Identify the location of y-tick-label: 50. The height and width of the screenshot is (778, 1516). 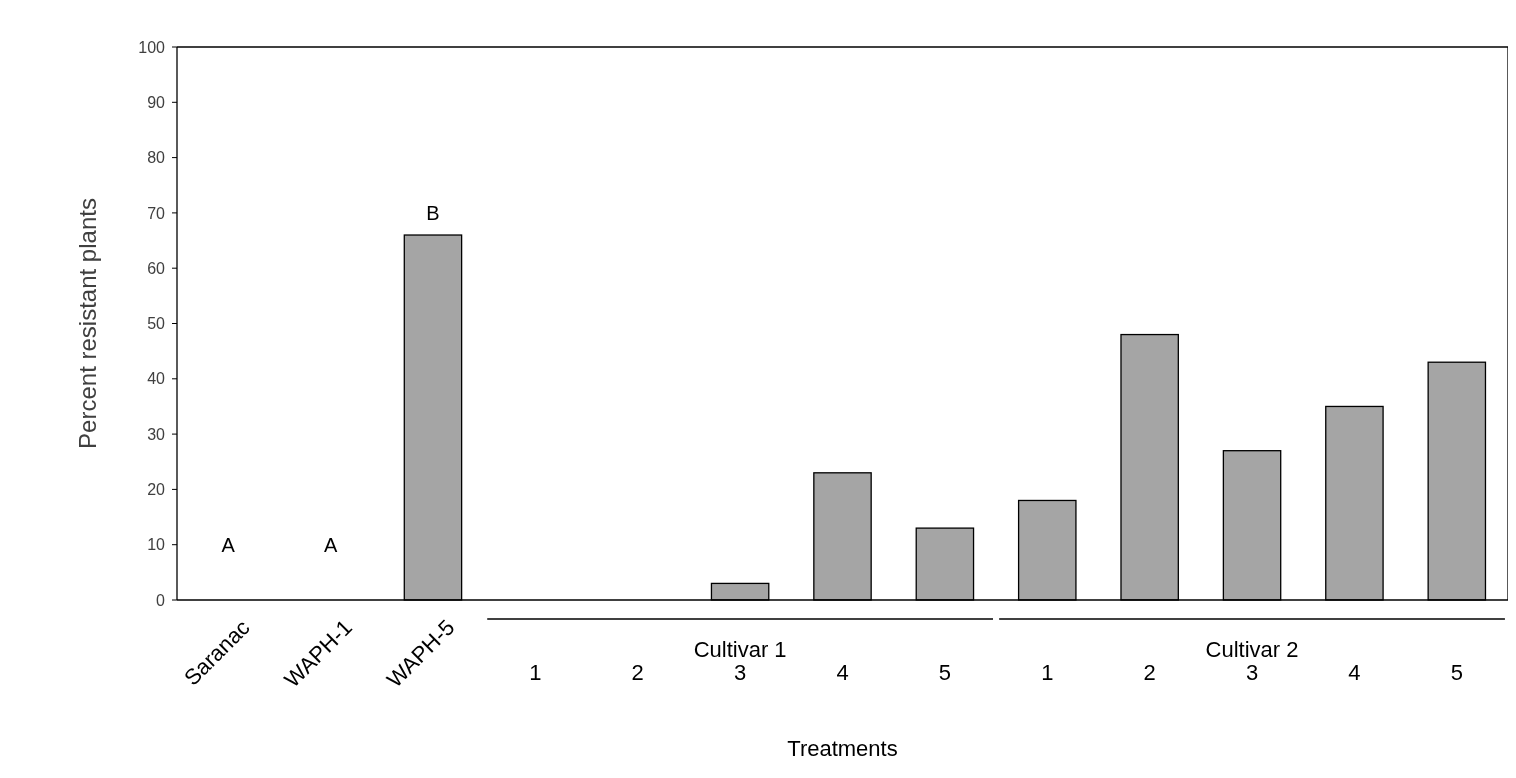
(156, 324).